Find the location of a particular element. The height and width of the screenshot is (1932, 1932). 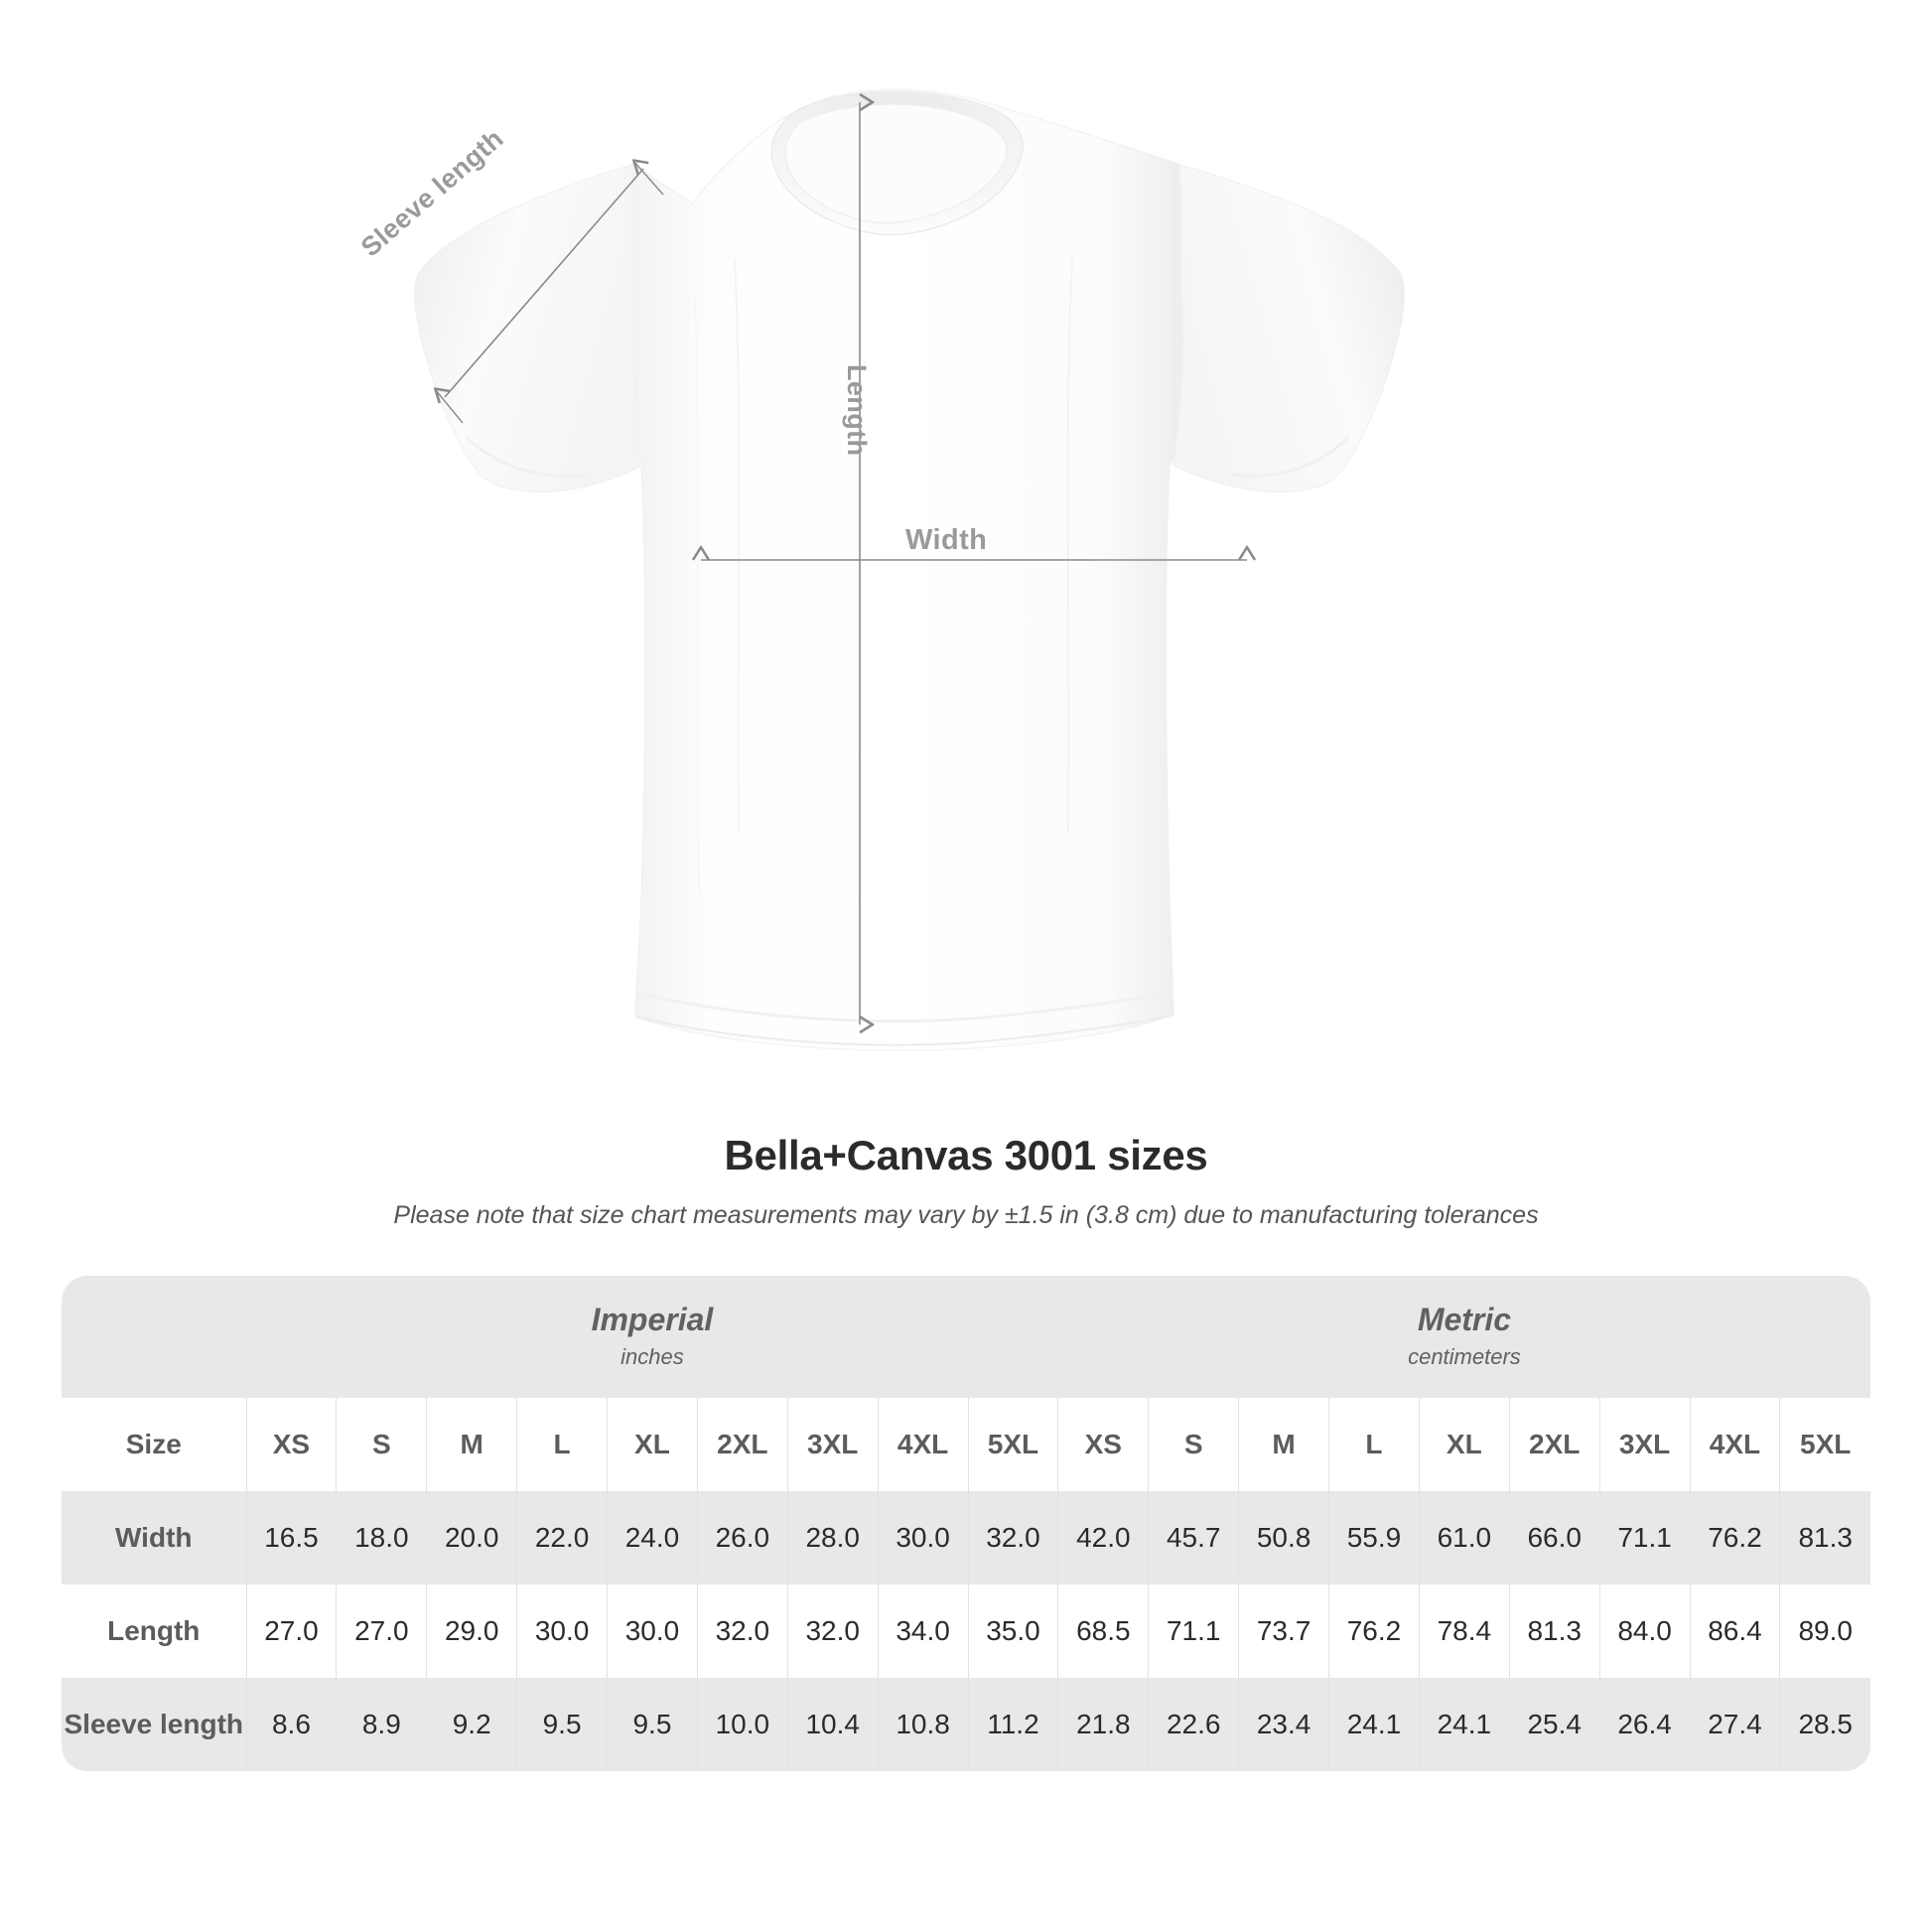

measurement-cell: 35.0 is located at coordinates (1012, 1631).